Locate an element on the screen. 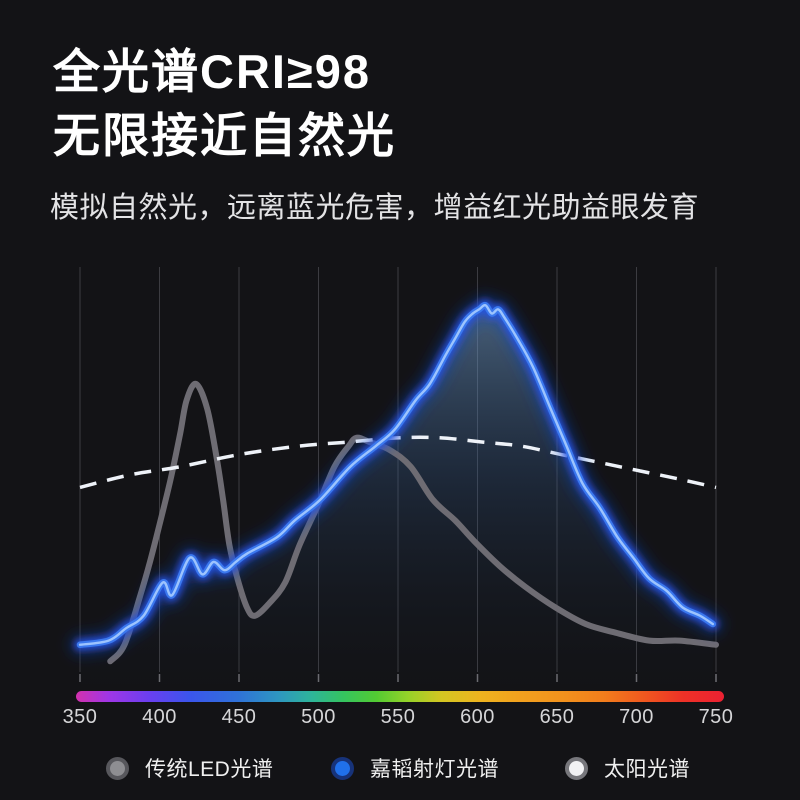 This screenshot has height=800, width=800. page-title-line2: 无限接近自然光 is located at coordinates (224, 135).